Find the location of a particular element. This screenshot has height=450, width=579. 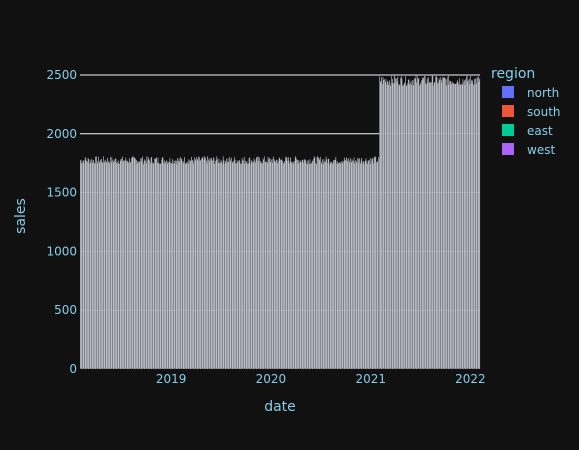

legend-item-west: west is located at coordinates (528, 150).